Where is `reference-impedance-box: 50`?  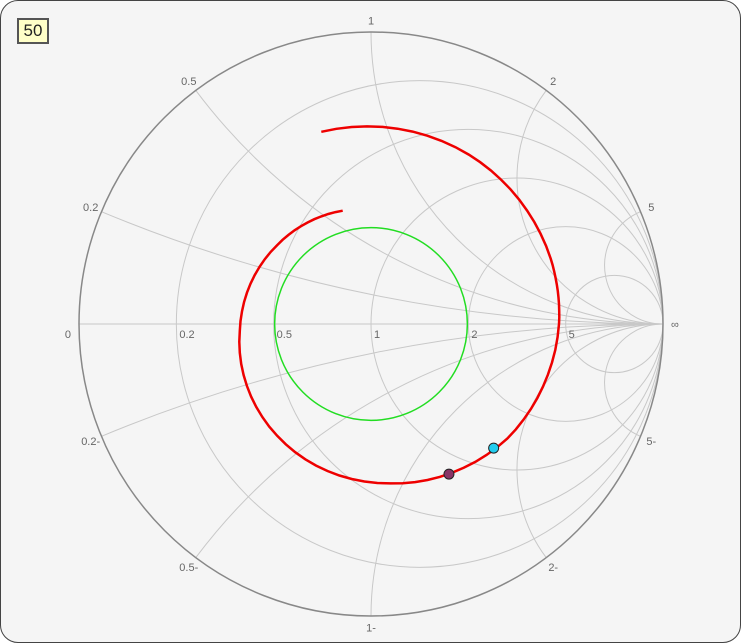
reference-impedance-box: 50 is located at coordinates (33, 31).